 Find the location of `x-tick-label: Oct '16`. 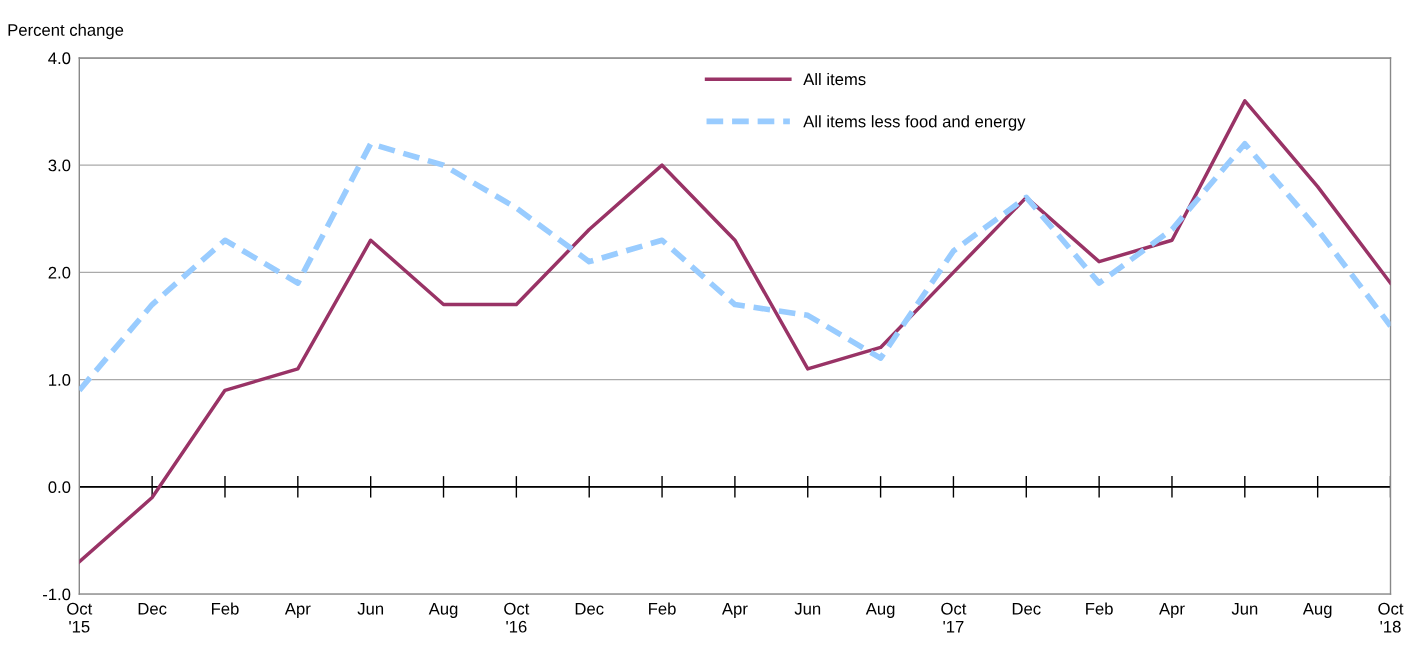

x-tick-label: Oct '16 is located at coordinates (517, 617).